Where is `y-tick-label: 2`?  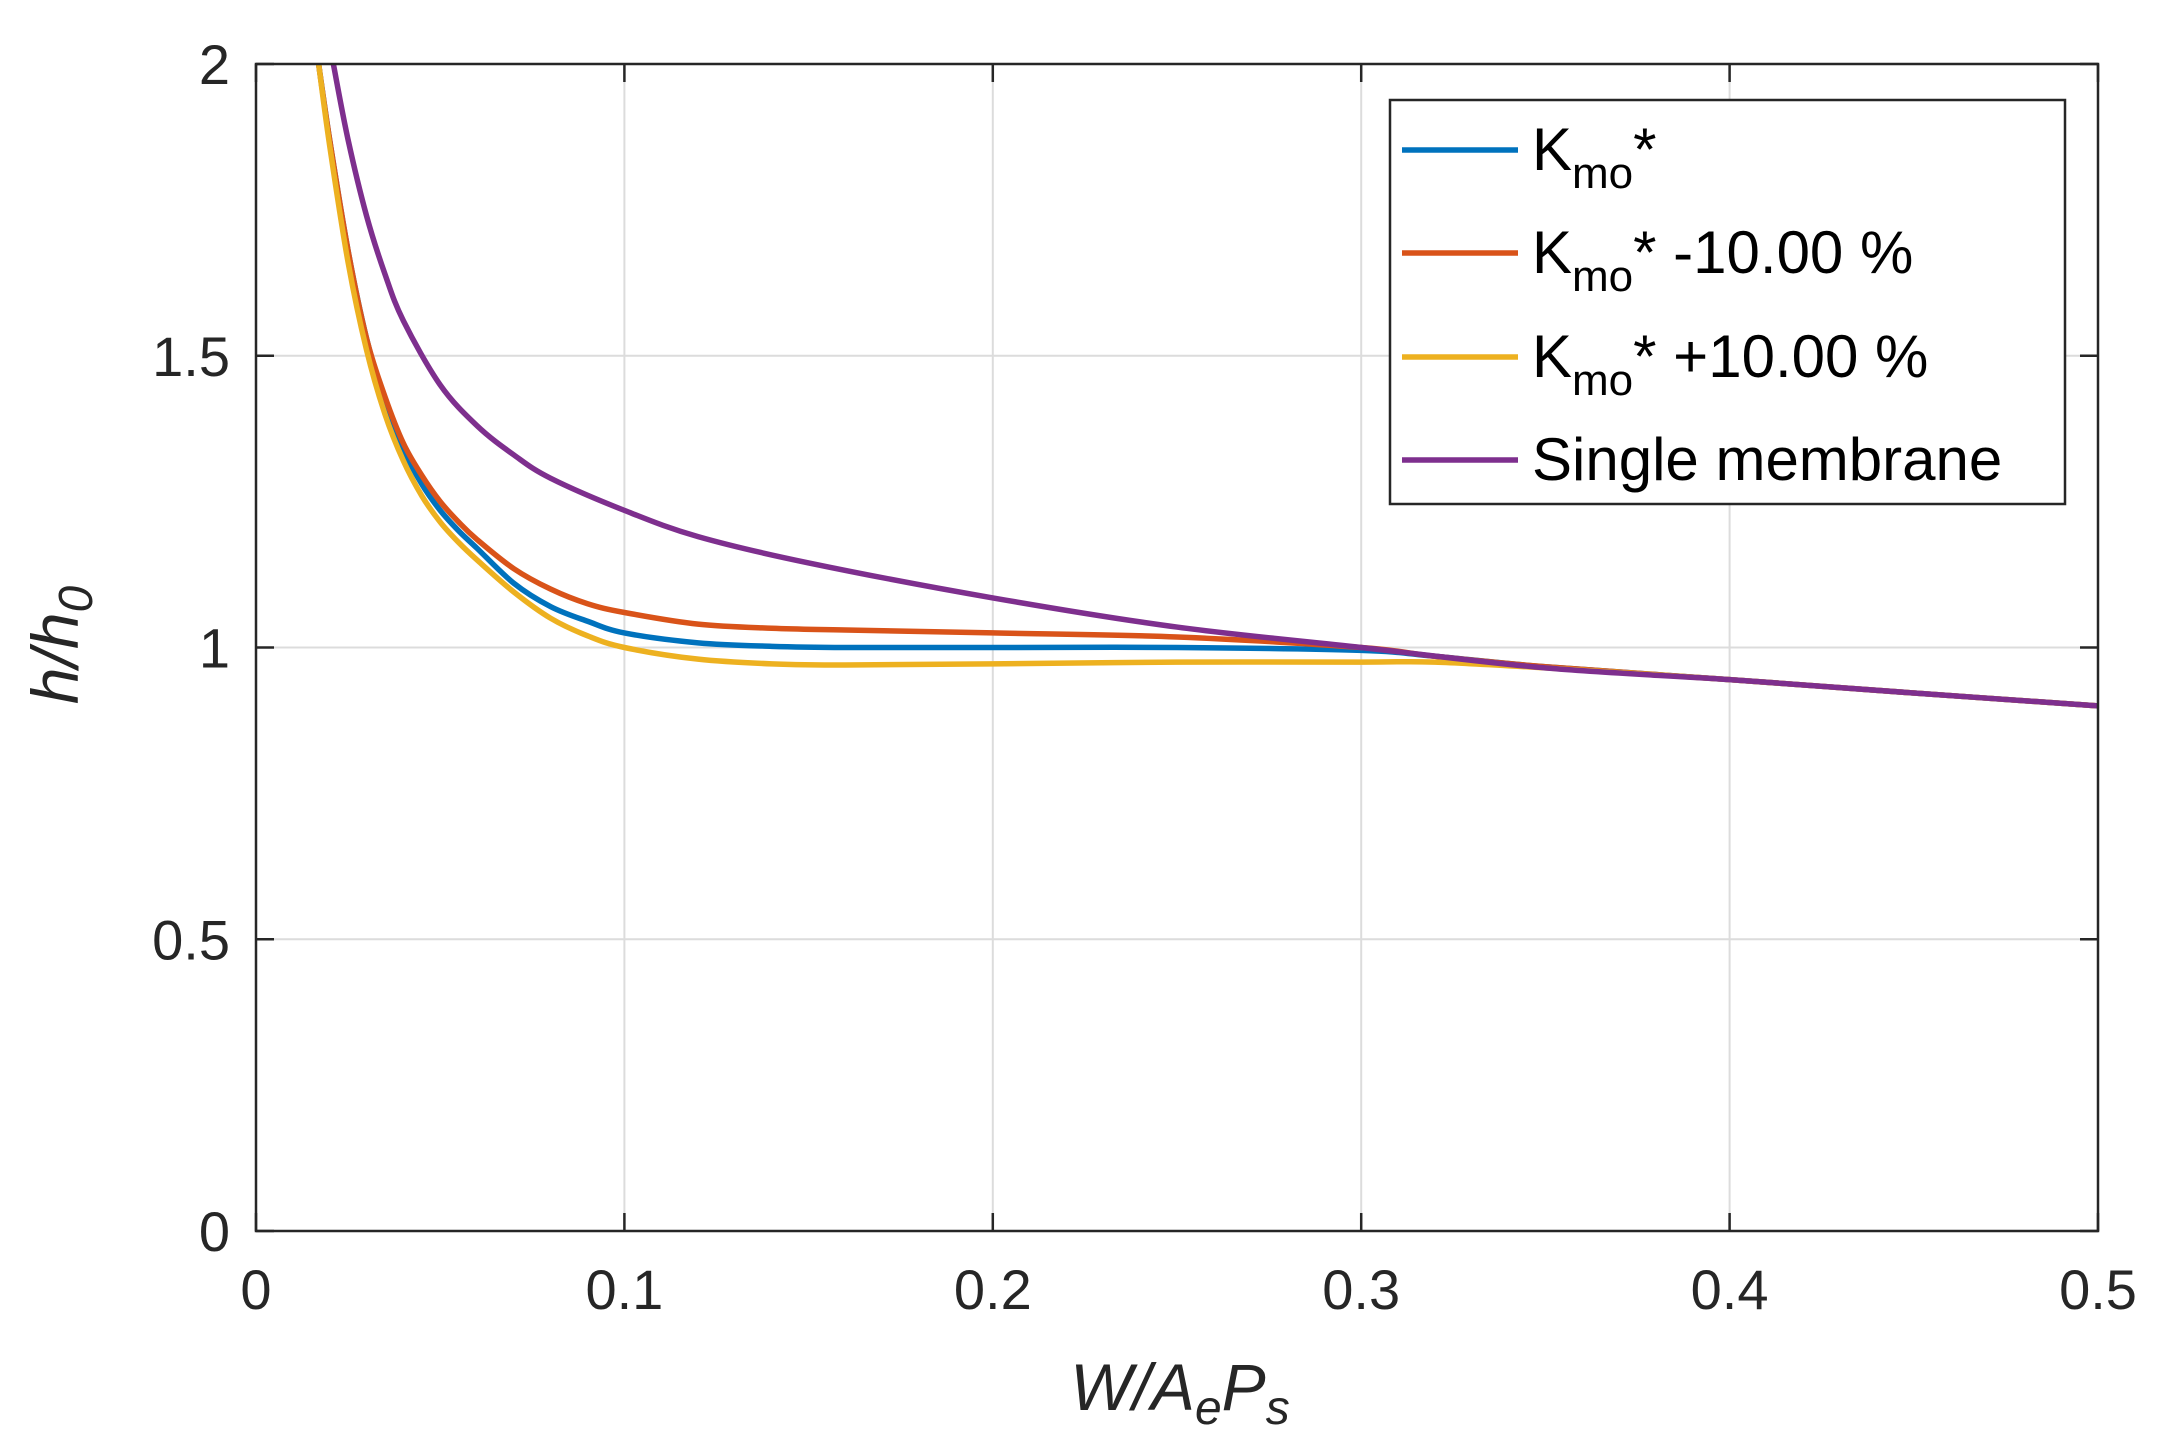
y-tick-label: 2 is located at coordinates (214, 64).